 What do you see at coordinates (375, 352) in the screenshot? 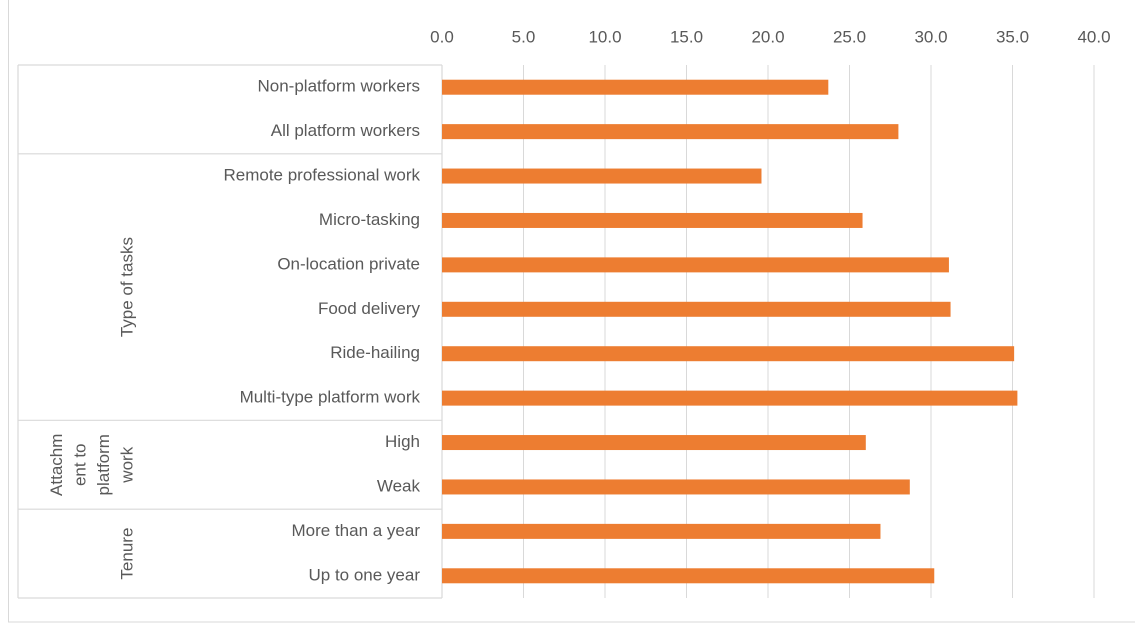
I see `y-tick-label: Ride-hailing` at bounding box center [375, 352].